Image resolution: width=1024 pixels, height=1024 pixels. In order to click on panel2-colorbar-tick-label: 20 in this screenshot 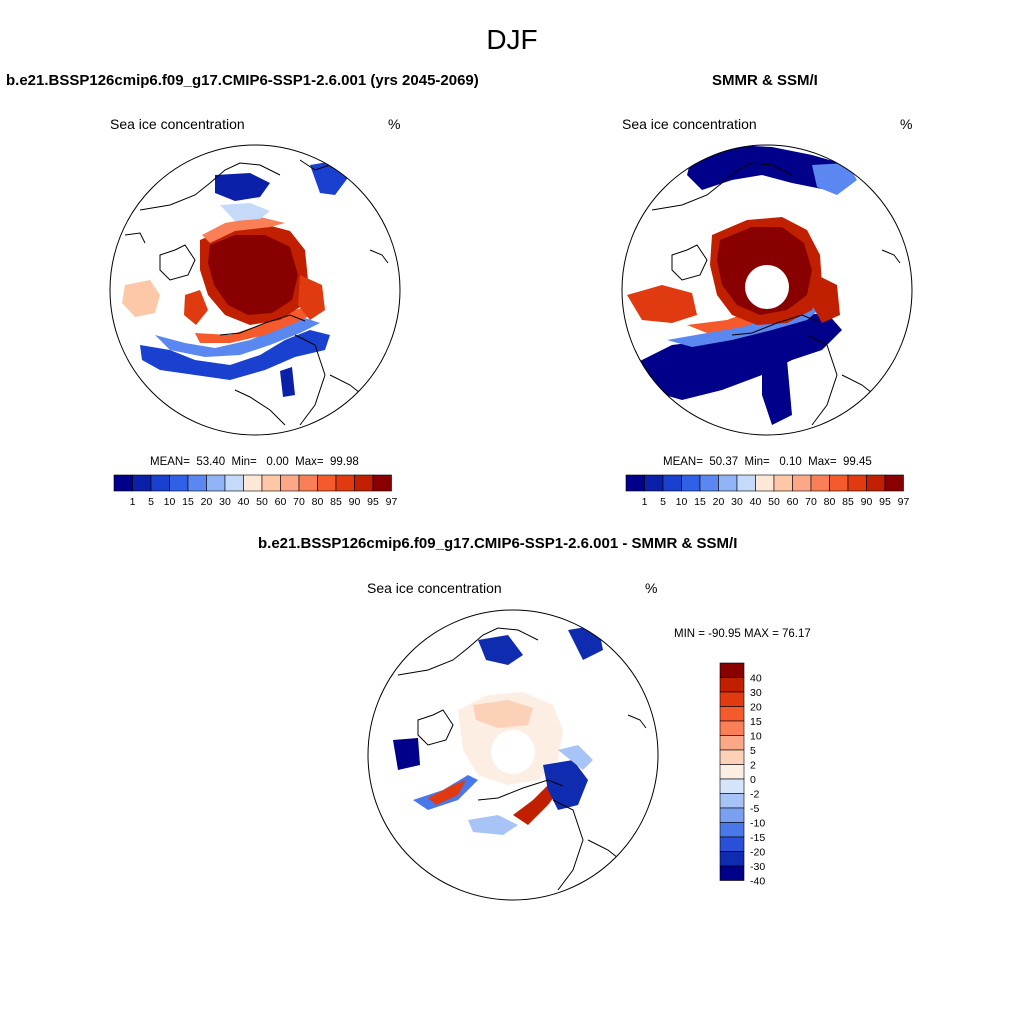, I will do `click(719, 502)`.